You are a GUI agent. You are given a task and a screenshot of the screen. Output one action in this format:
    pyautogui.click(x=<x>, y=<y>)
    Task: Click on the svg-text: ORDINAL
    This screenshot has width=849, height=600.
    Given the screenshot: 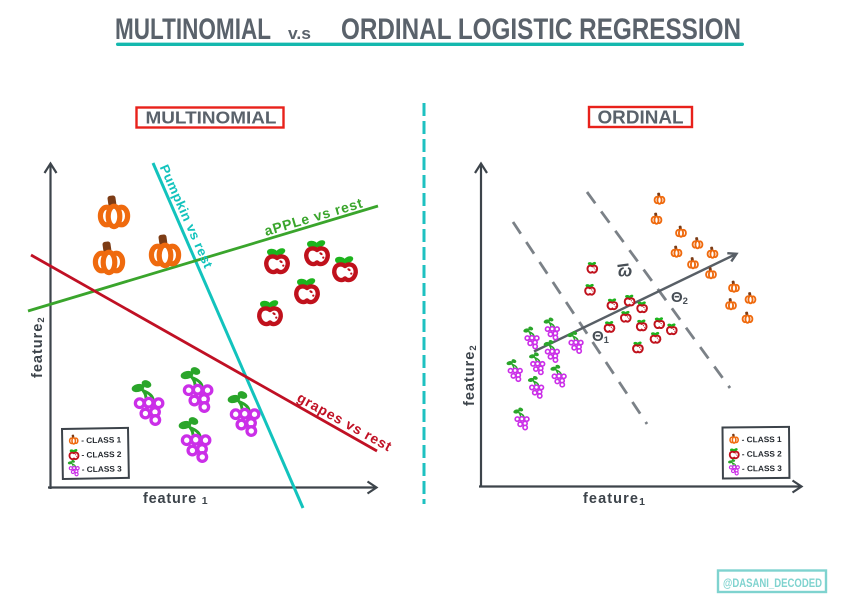 What is the action you would take?
    pyautogui.click(x=641, y=118)
    